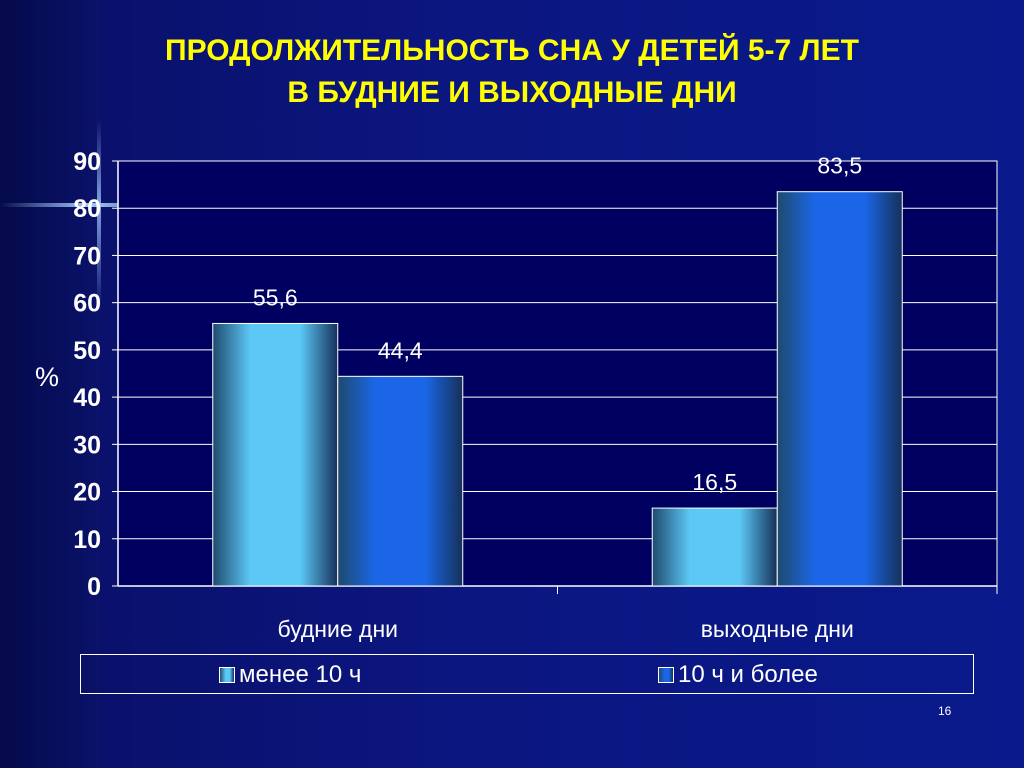  I want to click on data-label-2-1: 44,4, so click(400, 350).